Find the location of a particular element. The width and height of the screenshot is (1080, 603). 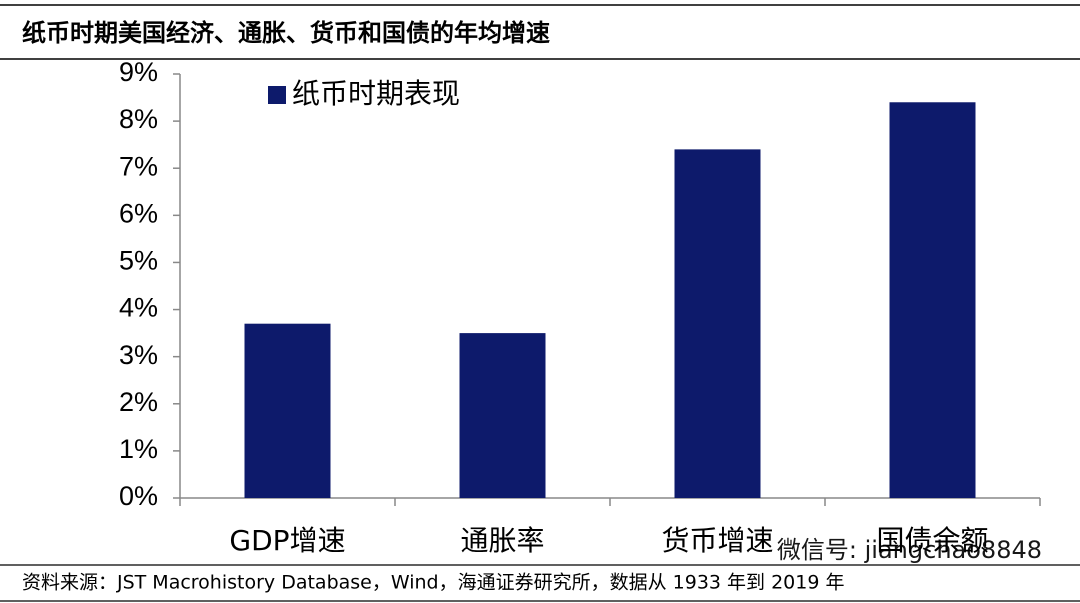

x-tick-label: GDP增速 is located at coordinates (287, 540).